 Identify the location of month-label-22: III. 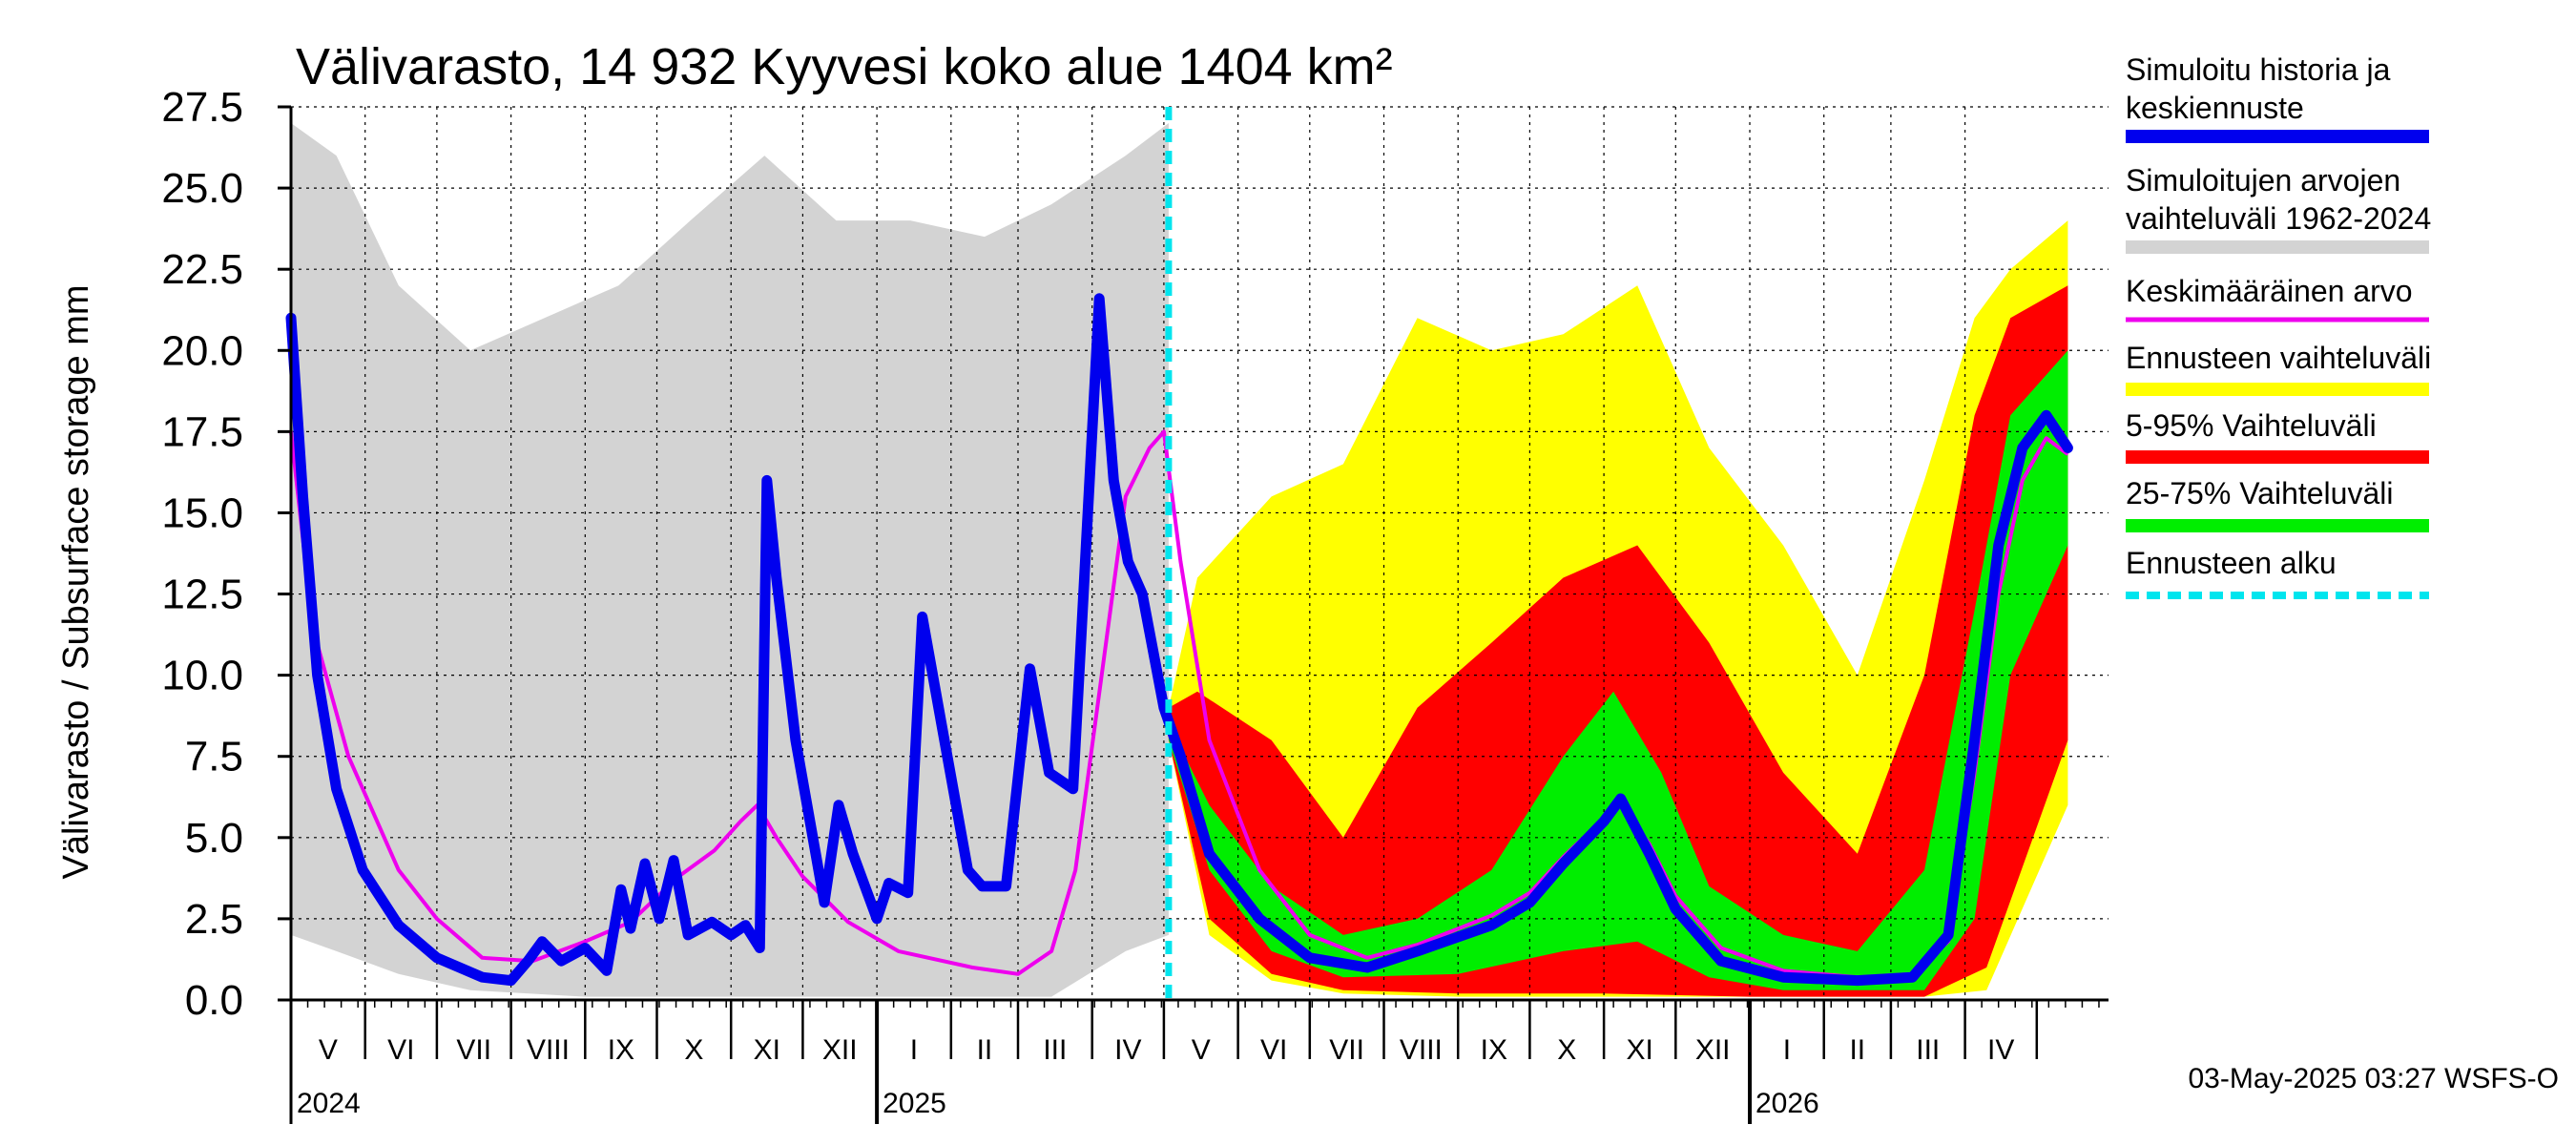
(1928, 1050).